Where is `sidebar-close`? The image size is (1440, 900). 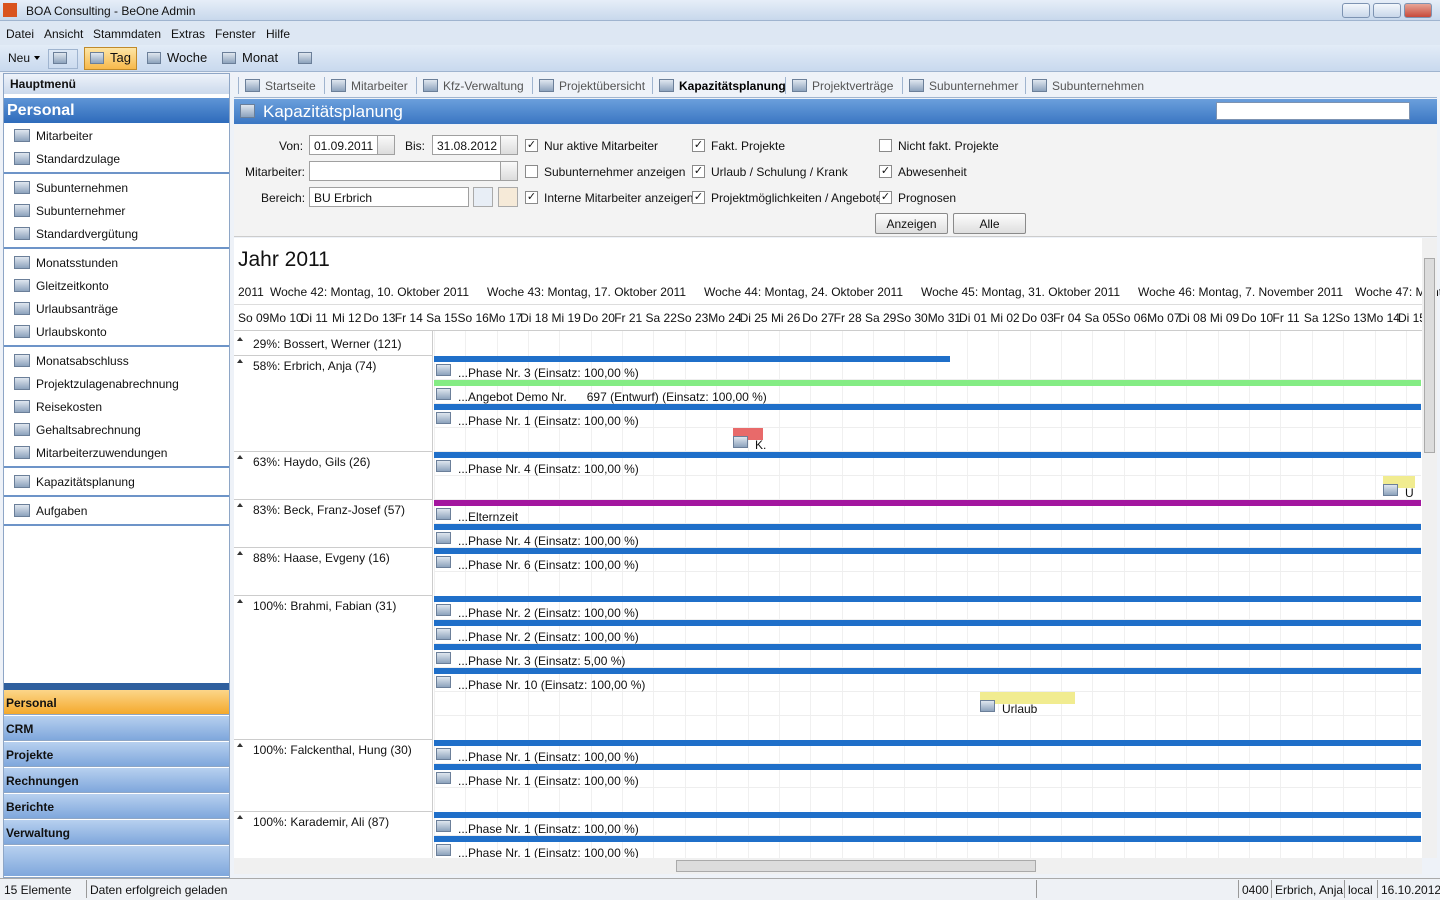 sidebar-close is located at coordinates (218, 82).